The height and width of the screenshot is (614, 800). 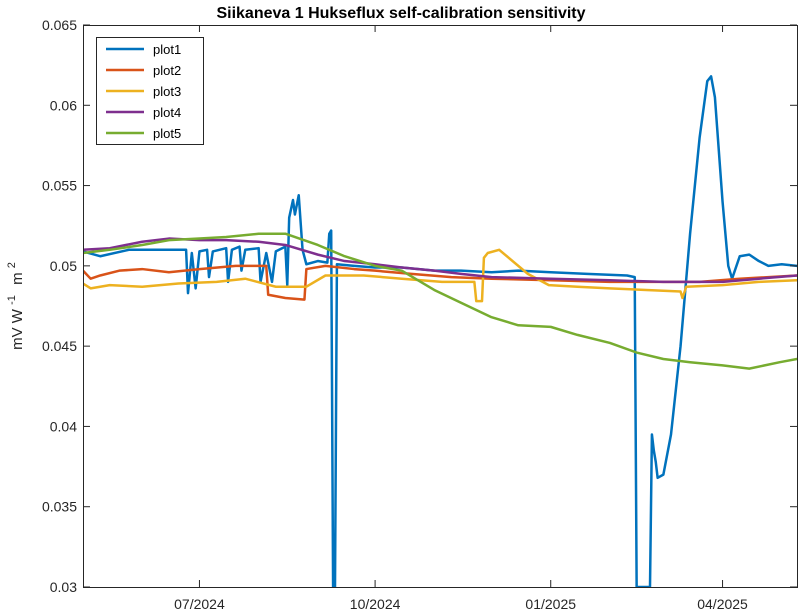 What do you see at coordinates (59, 346) in the screenshot?
I see `y-tick-label: 0.045` at bounding box center [59, 346].